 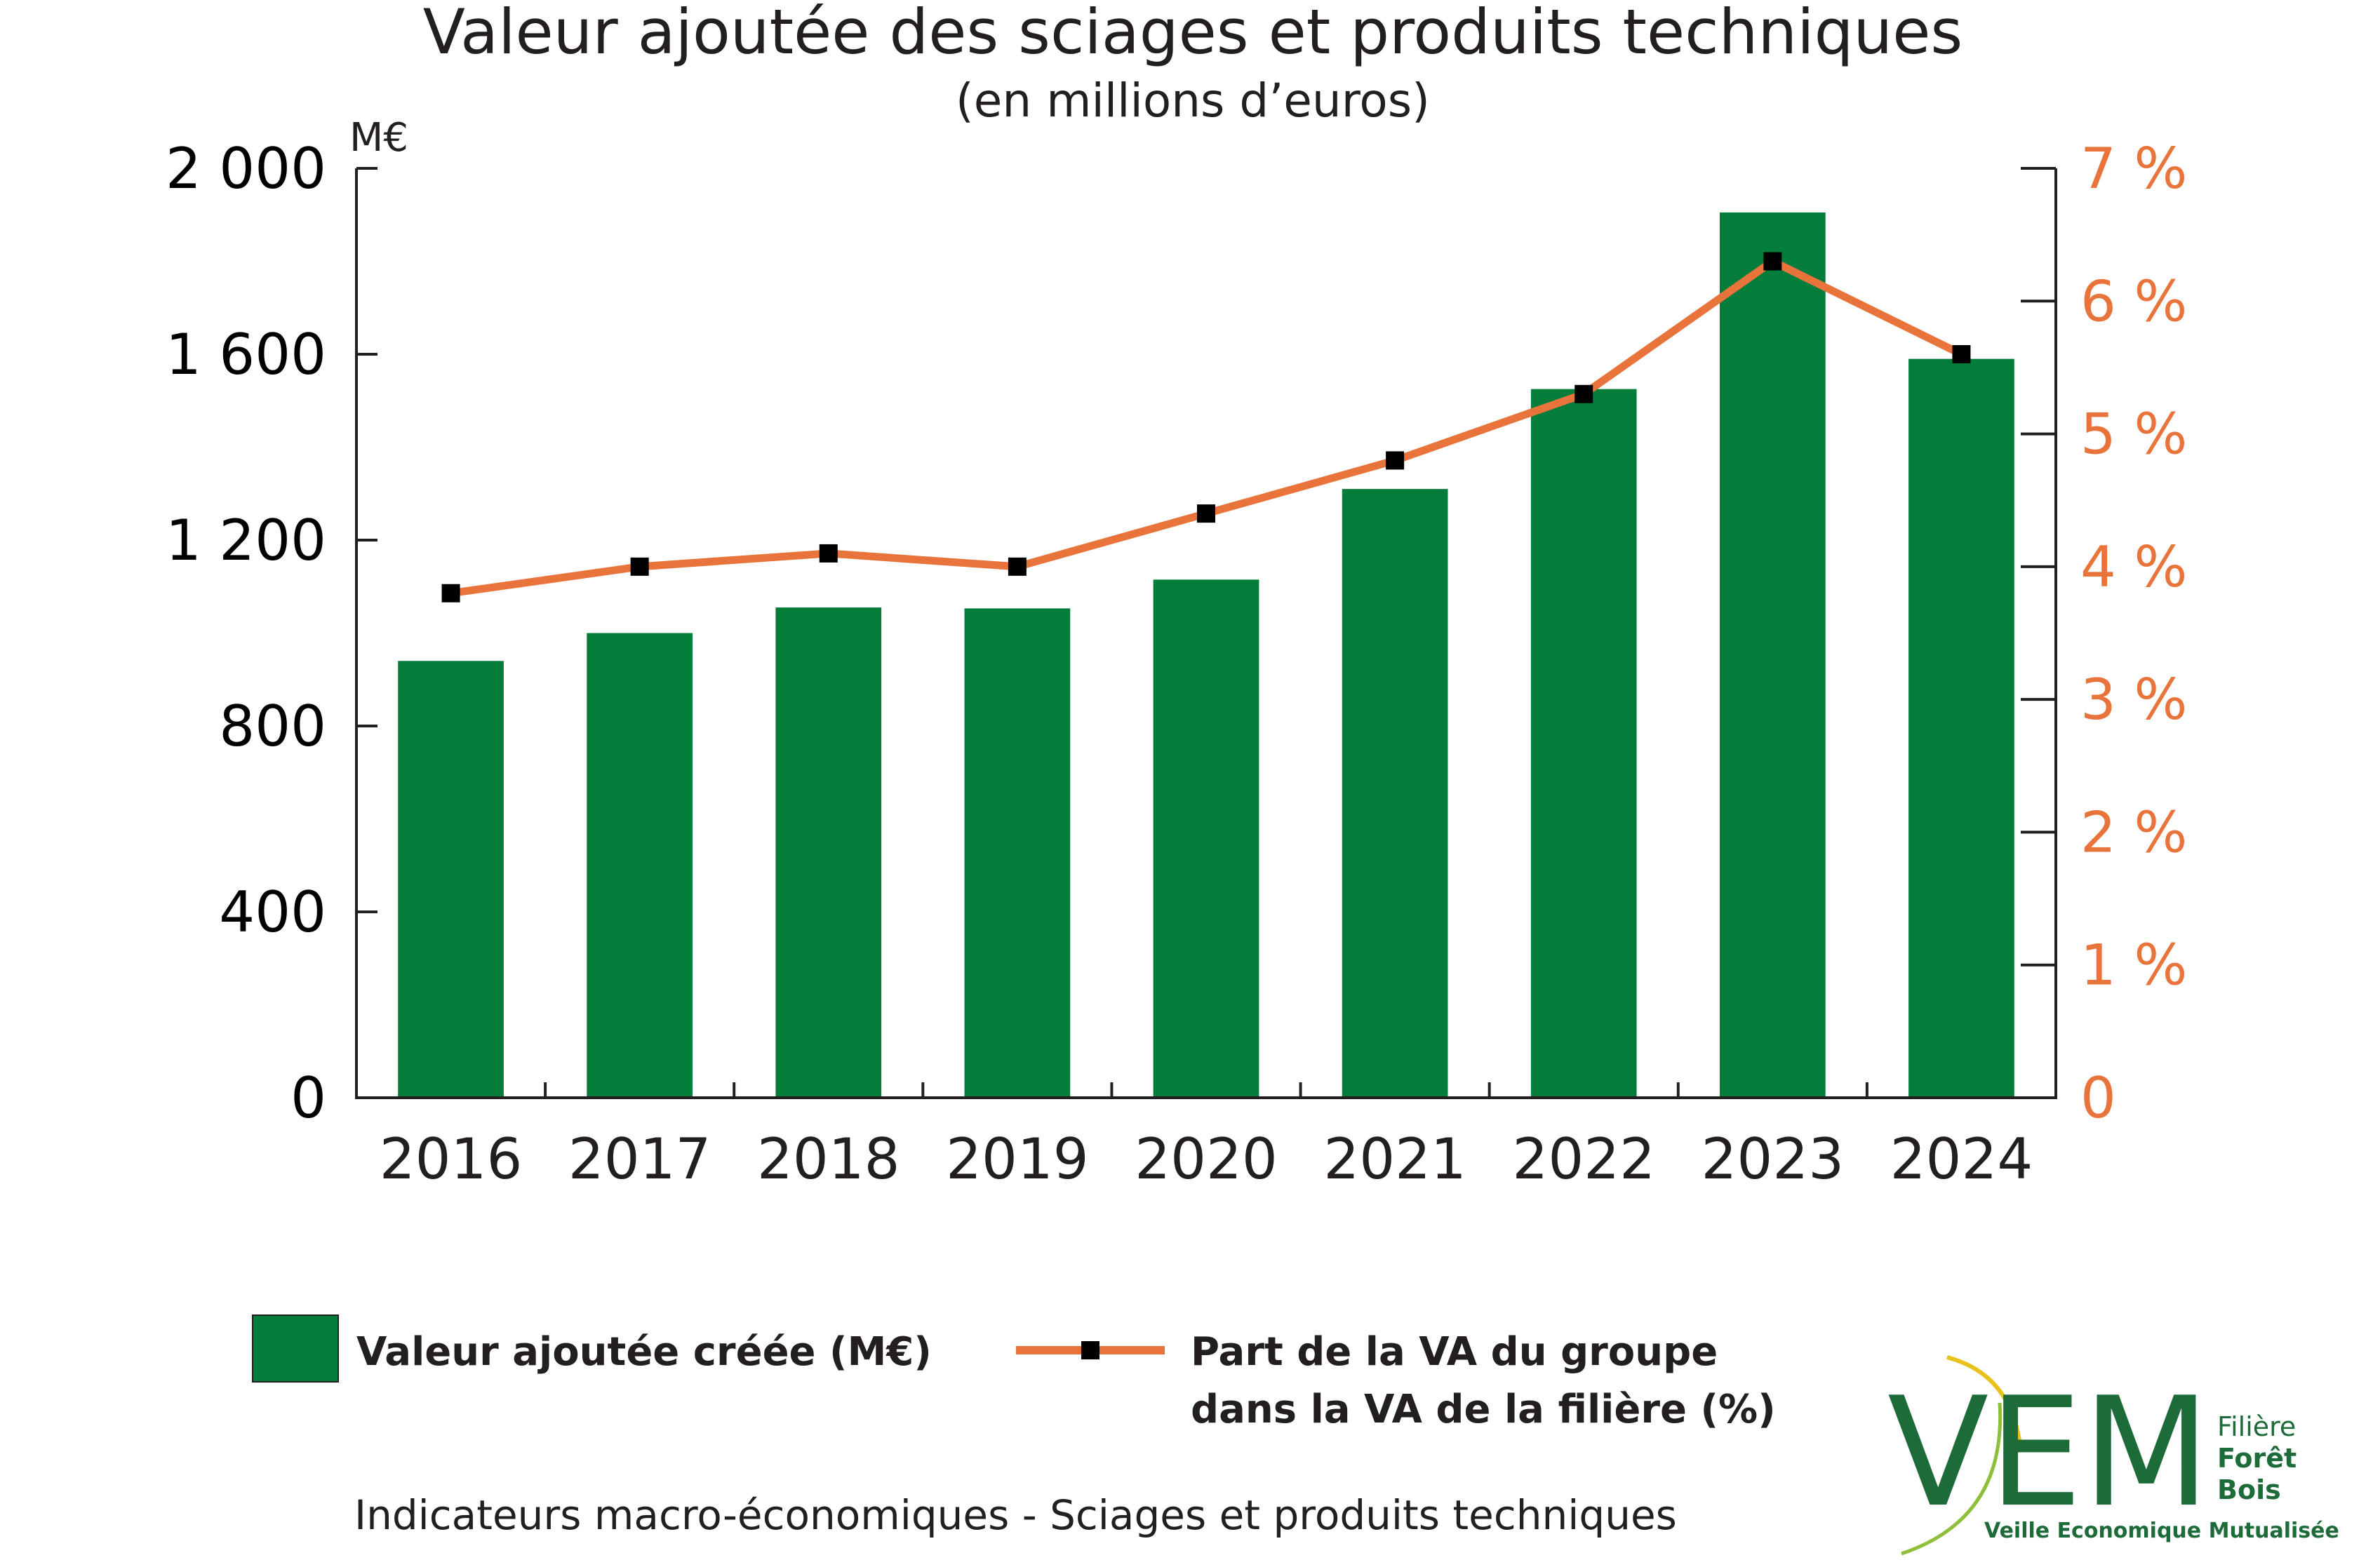 I want to click on logo-green-arc, so click(x=1952, y=1479).